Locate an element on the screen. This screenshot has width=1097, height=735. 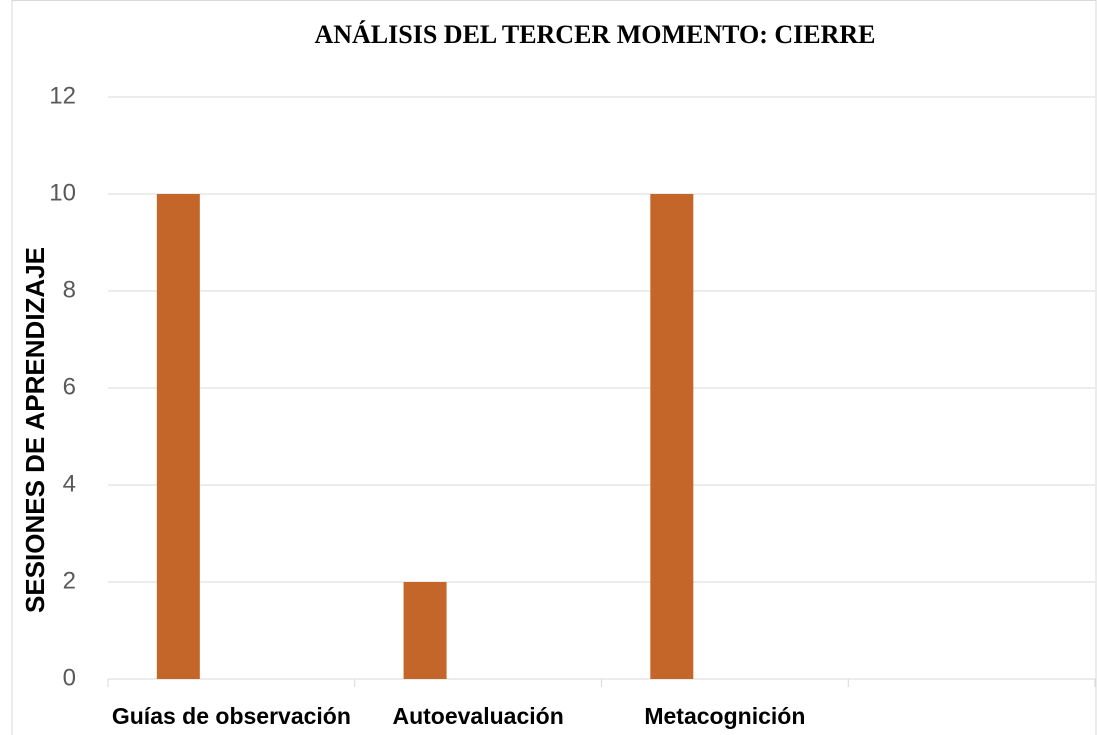
y-tick-label: 6 is located at coordinates (69, 386).